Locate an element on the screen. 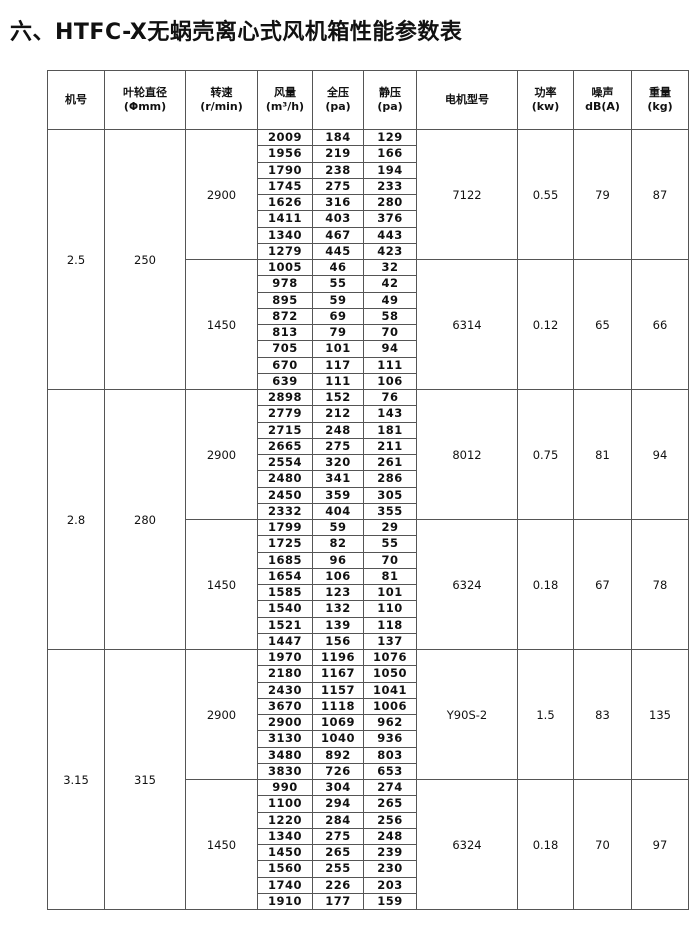  noise-cell: 70 is located at coordinates (602, 844).